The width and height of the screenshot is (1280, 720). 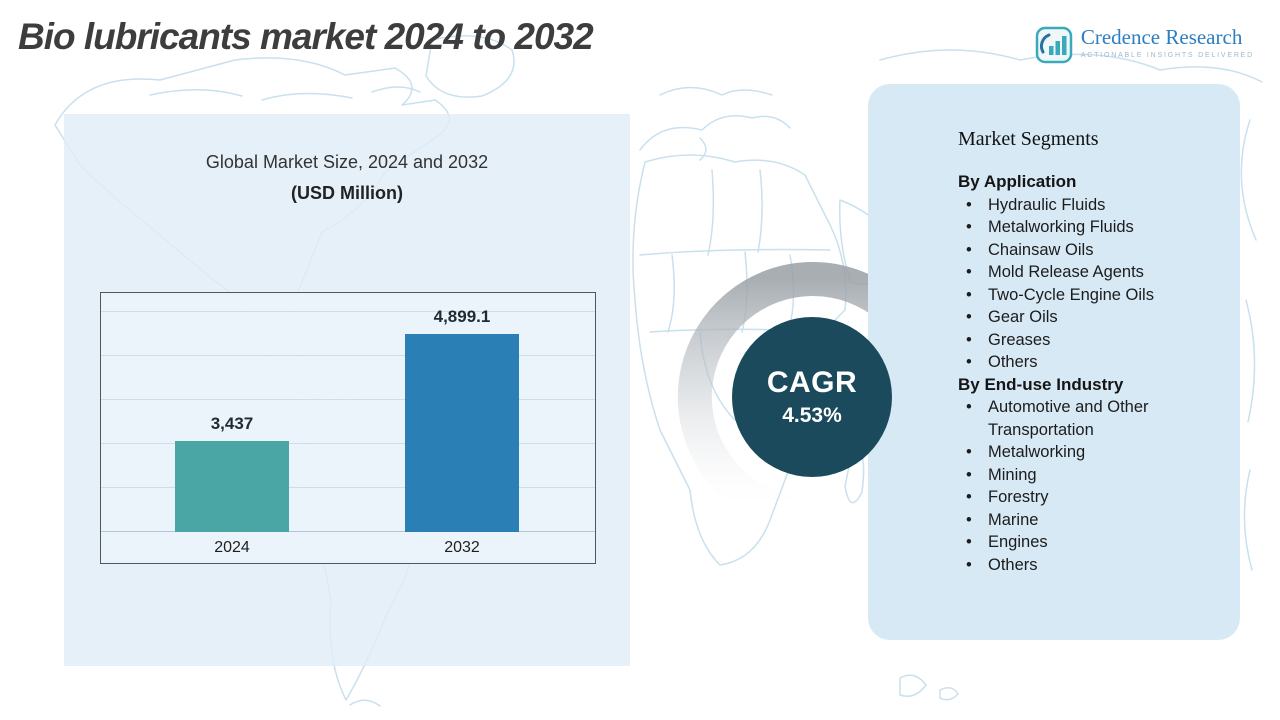 I want to click on list-item: Hydraulic Fluids, so click(x=1090, y=205).